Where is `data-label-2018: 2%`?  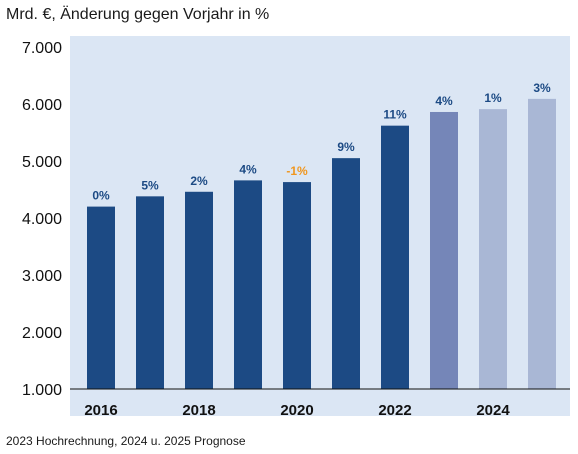
data-label-2018: 2% is located at coordinates (199, 181).